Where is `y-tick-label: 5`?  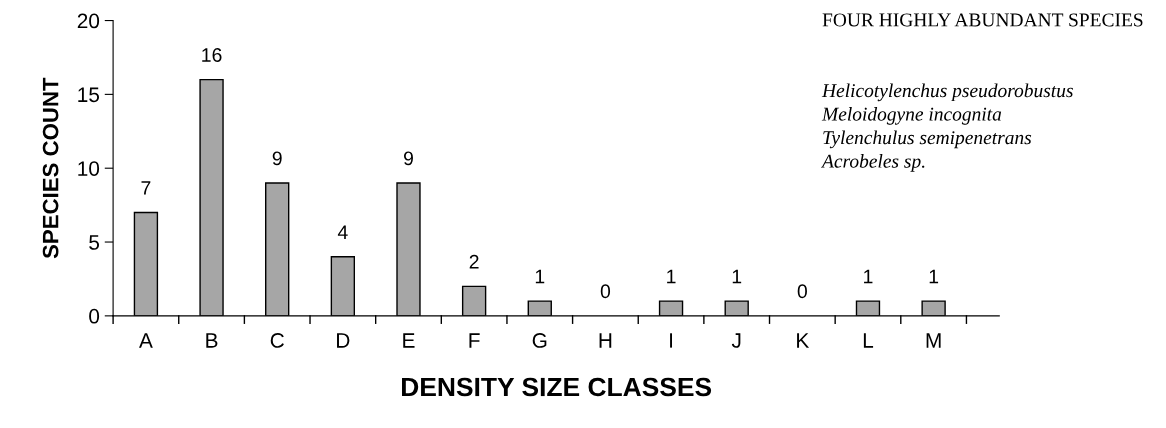 y-tick-label: 5 is located at coordinates (94, 242).